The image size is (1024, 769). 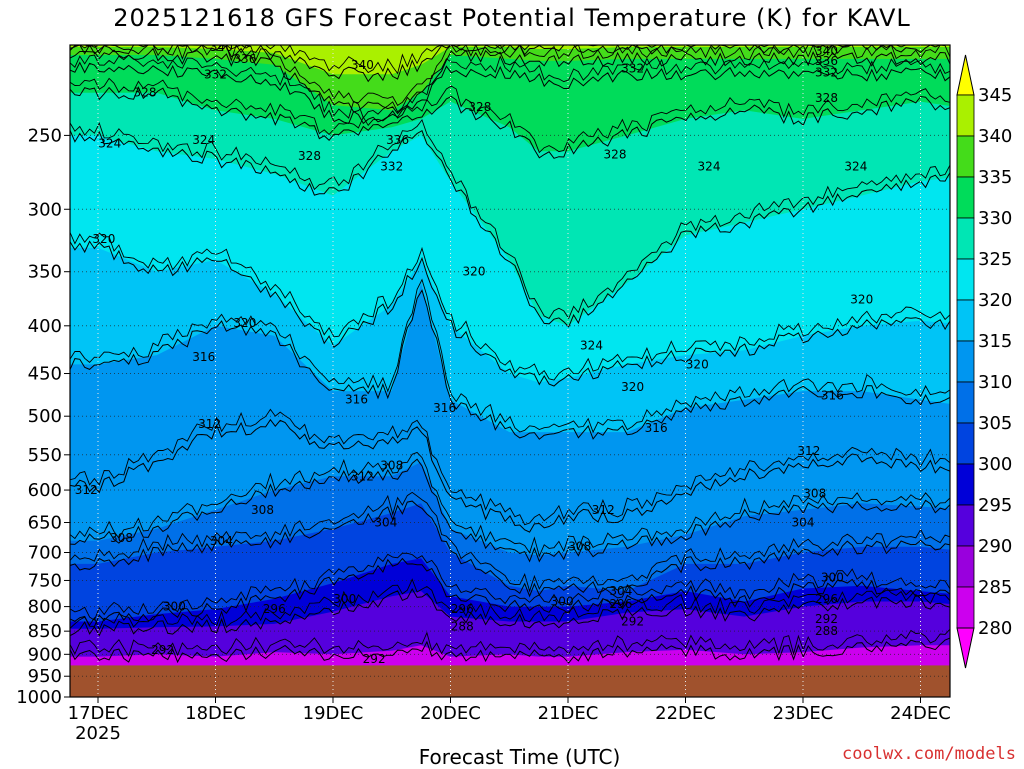 What do you see at coordinates (450, 713) in the screenshot?
I see `x-tick-label: 20DEC` at bounding box center [450, 713].